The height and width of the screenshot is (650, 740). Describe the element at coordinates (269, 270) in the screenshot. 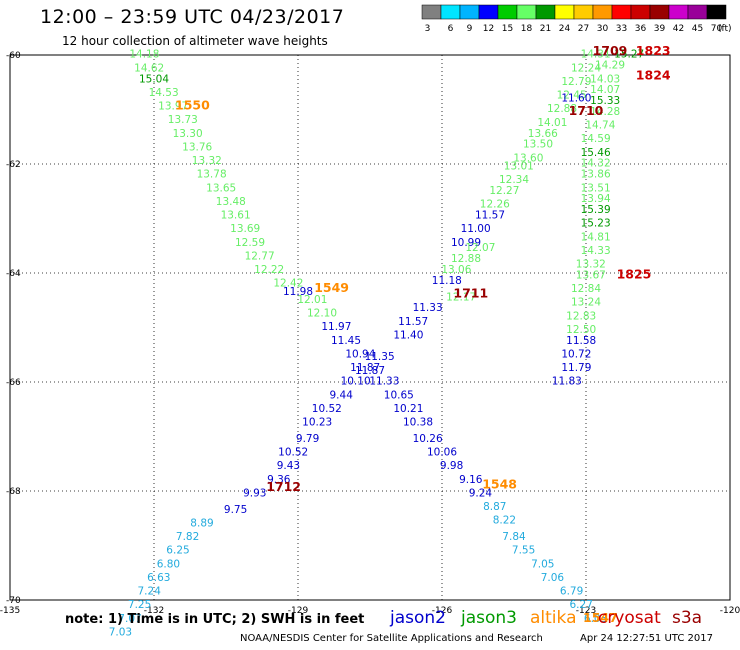

I see `wave-value-label: 12.22` at that location.